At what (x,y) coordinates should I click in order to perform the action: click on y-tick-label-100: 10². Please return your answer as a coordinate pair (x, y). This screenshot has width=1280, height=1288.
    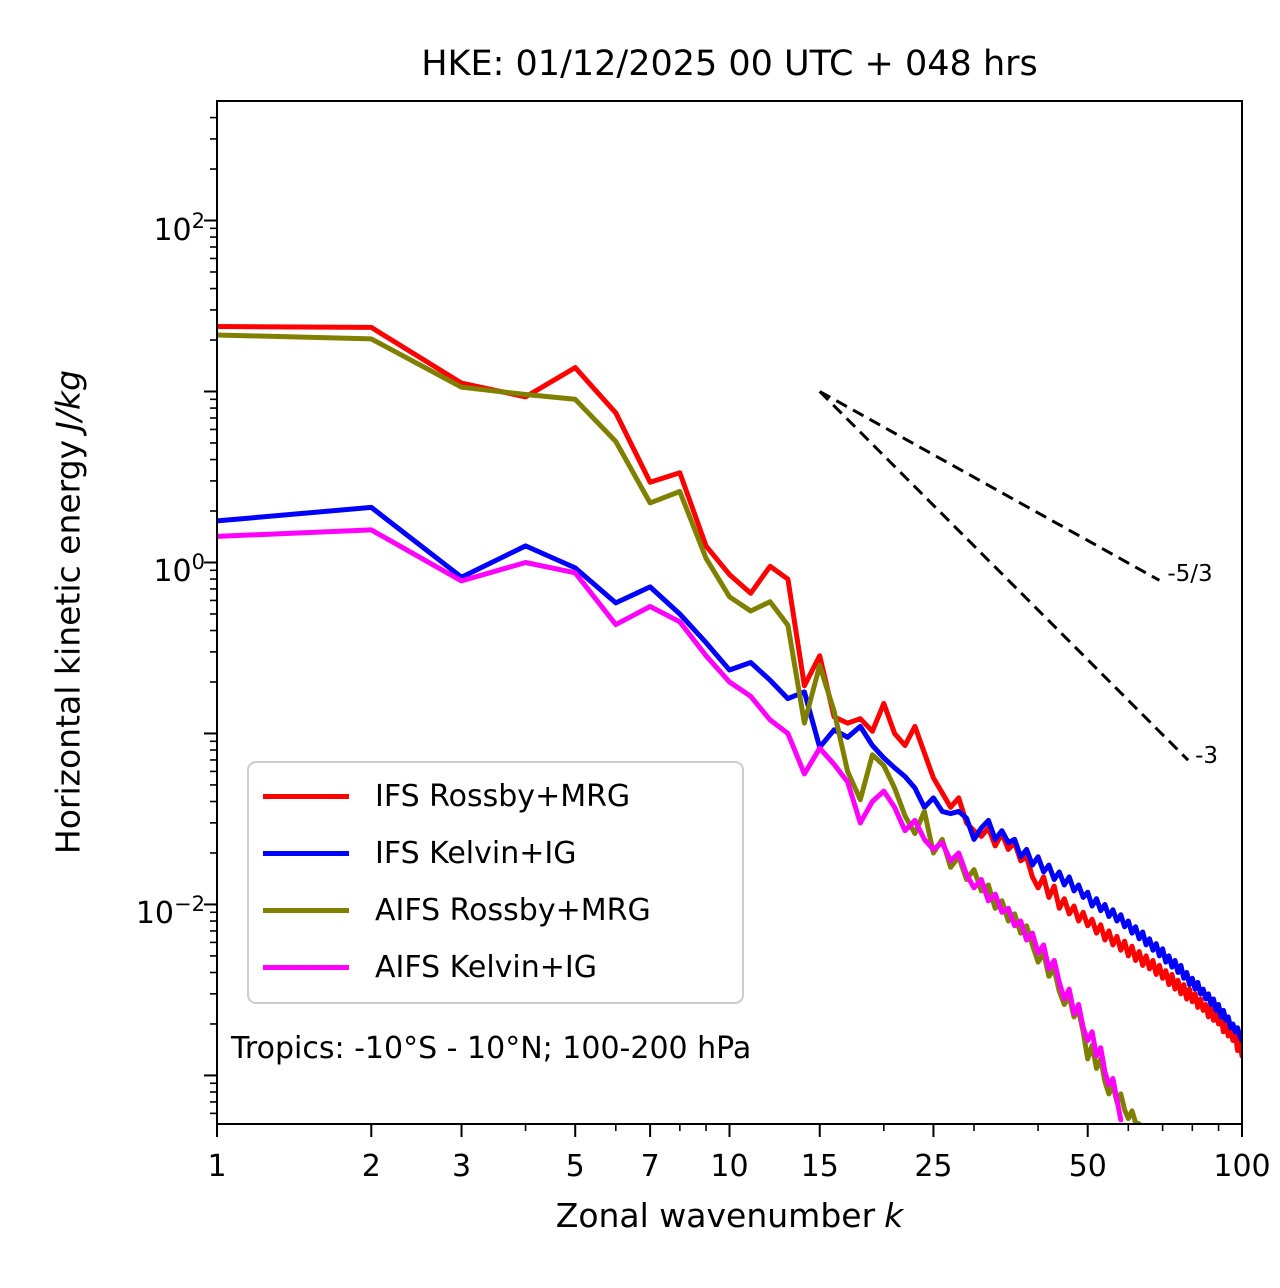
    Looking at the image, I should click on (179, 228).